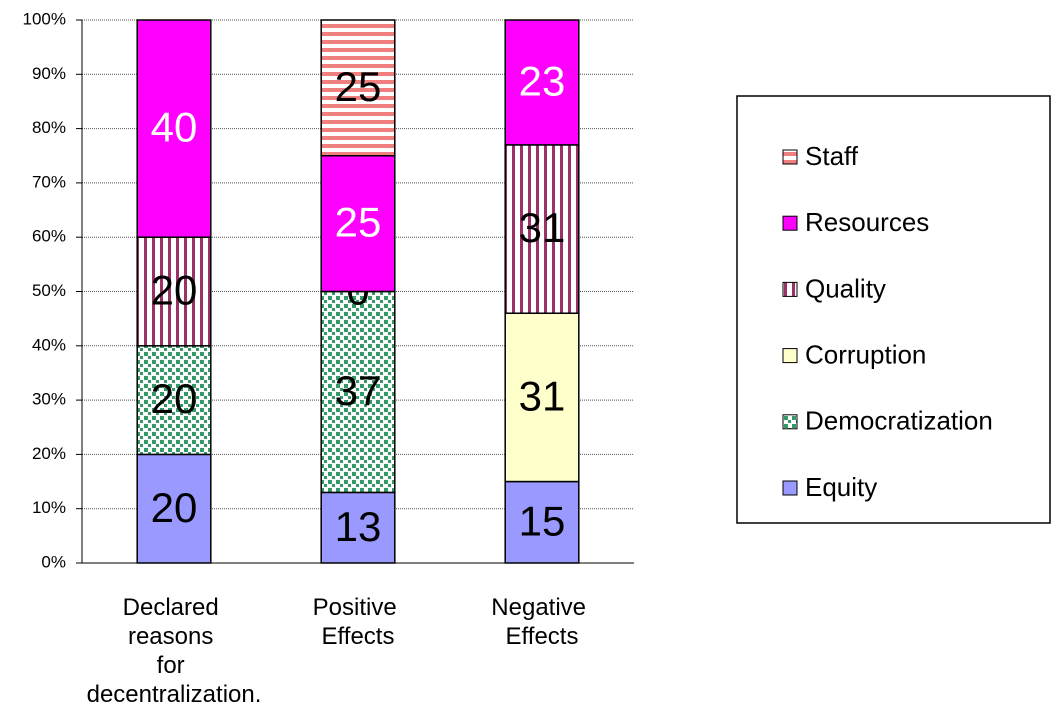 This screenshot has width=1052, height=712. I want to click on legend-label: Equity, so click(841, 487).